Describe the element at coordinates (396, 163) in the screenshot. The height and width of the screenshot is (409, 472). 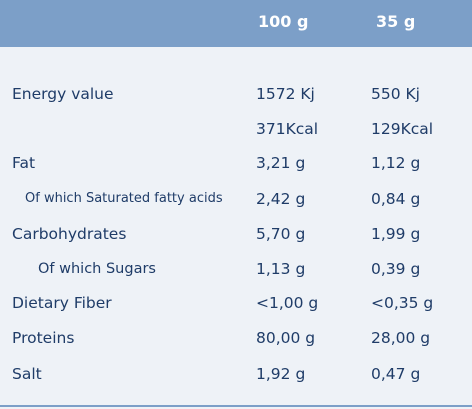
I see `cell: 1,12 g` at that location.